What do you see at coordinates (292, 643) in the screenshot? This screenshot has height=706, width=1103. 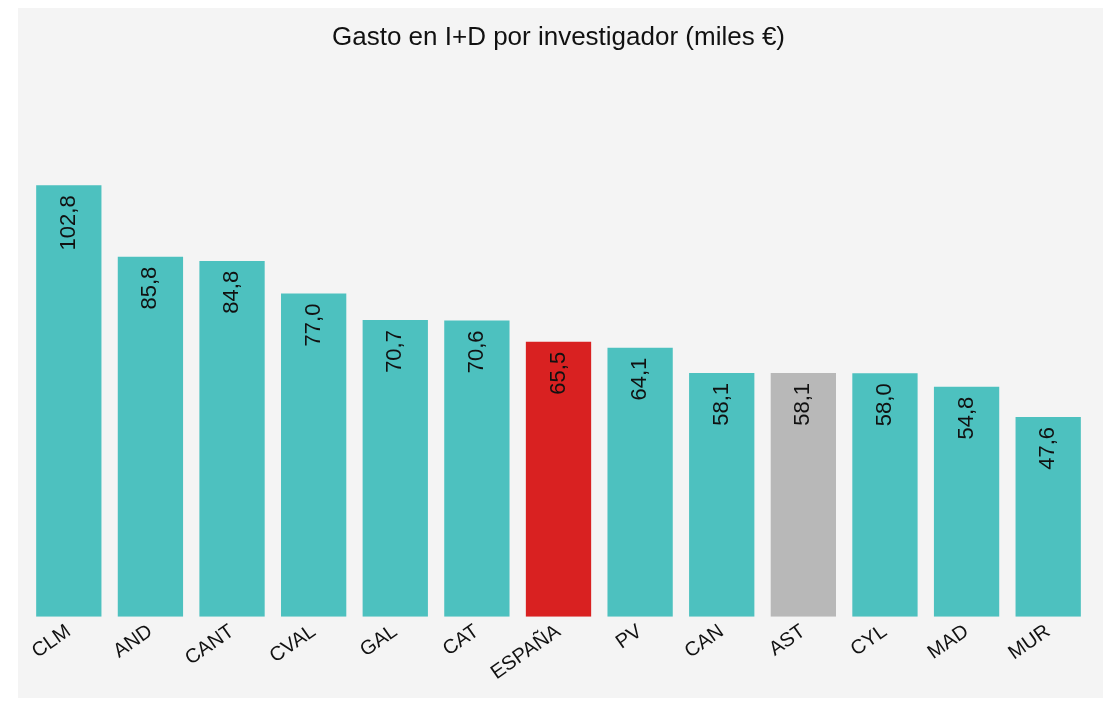 I see `x-tick-label: CVAL` at bounding box center [292, 643].